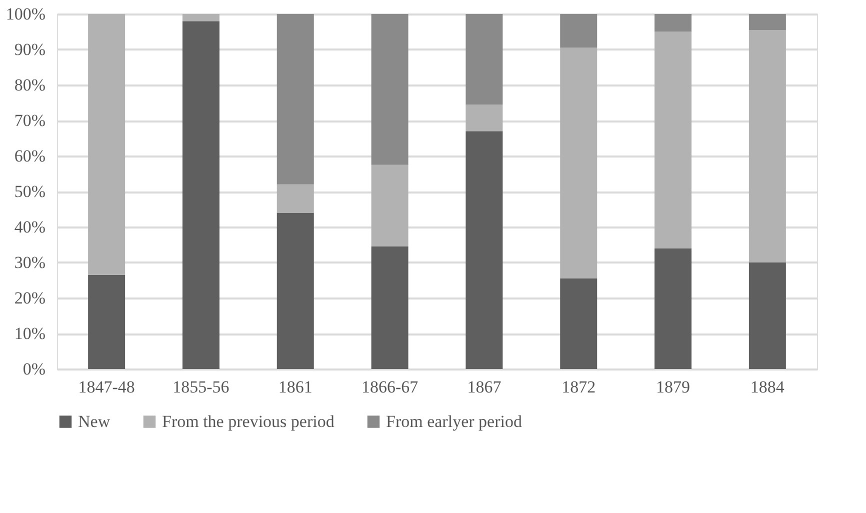  I want to click on y-tick-label: 90%, so click(30, 49).